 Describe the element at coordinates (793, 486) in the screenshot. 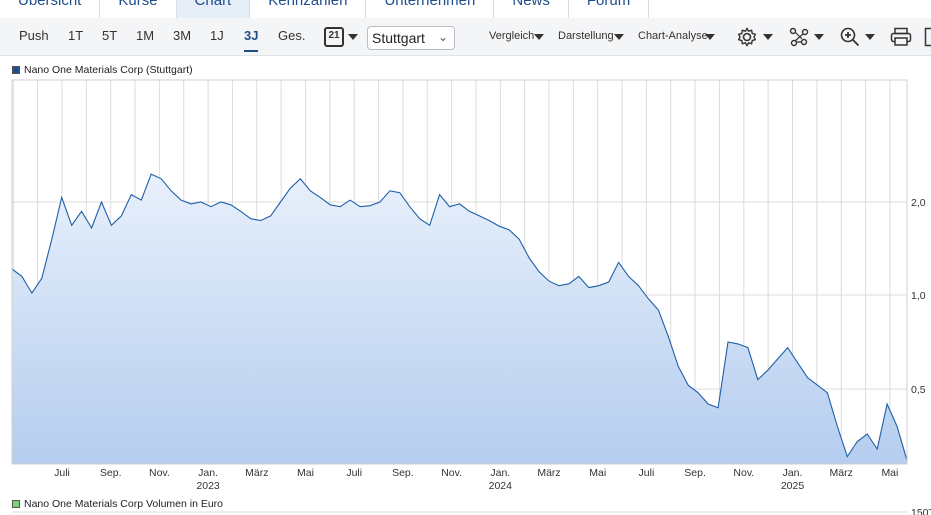

I see `x-year-label: 2025` at that location.